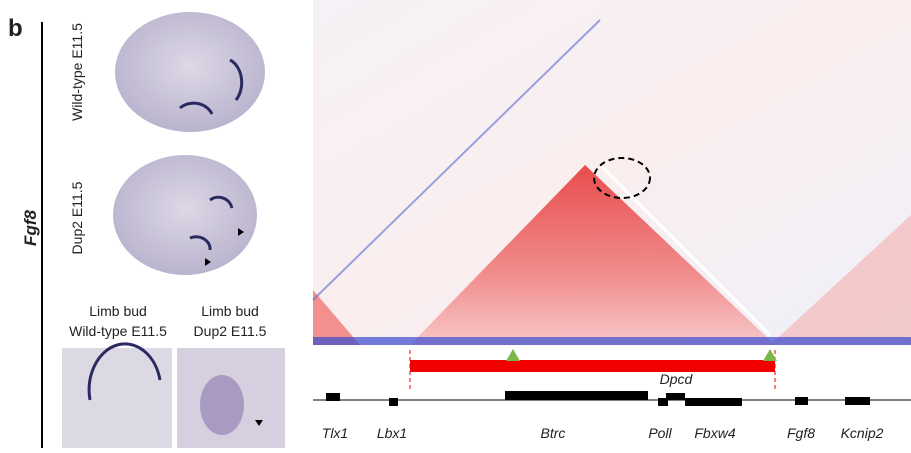 The height and width of the screenshot is (453, 911). What do you see at coordinates (592, 366) in the screenshot?
I see `duplication-bar` at bounding box center [592, 366].